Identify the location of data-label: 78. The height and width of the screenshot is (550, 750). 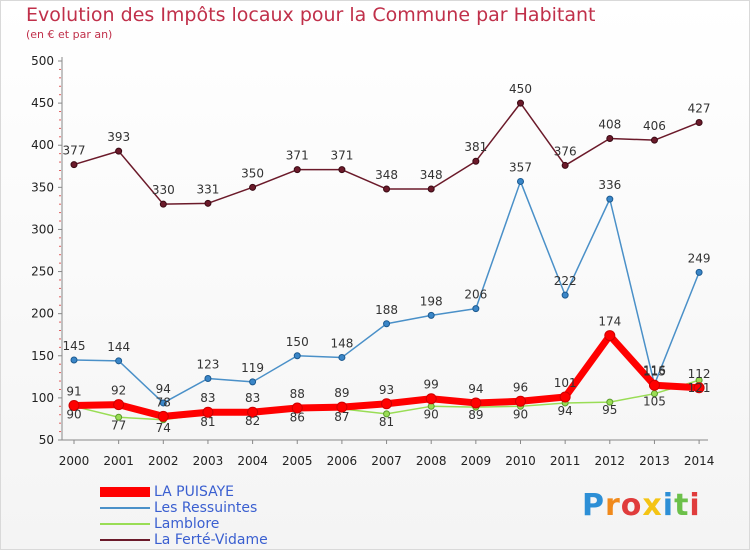
(163, 402).